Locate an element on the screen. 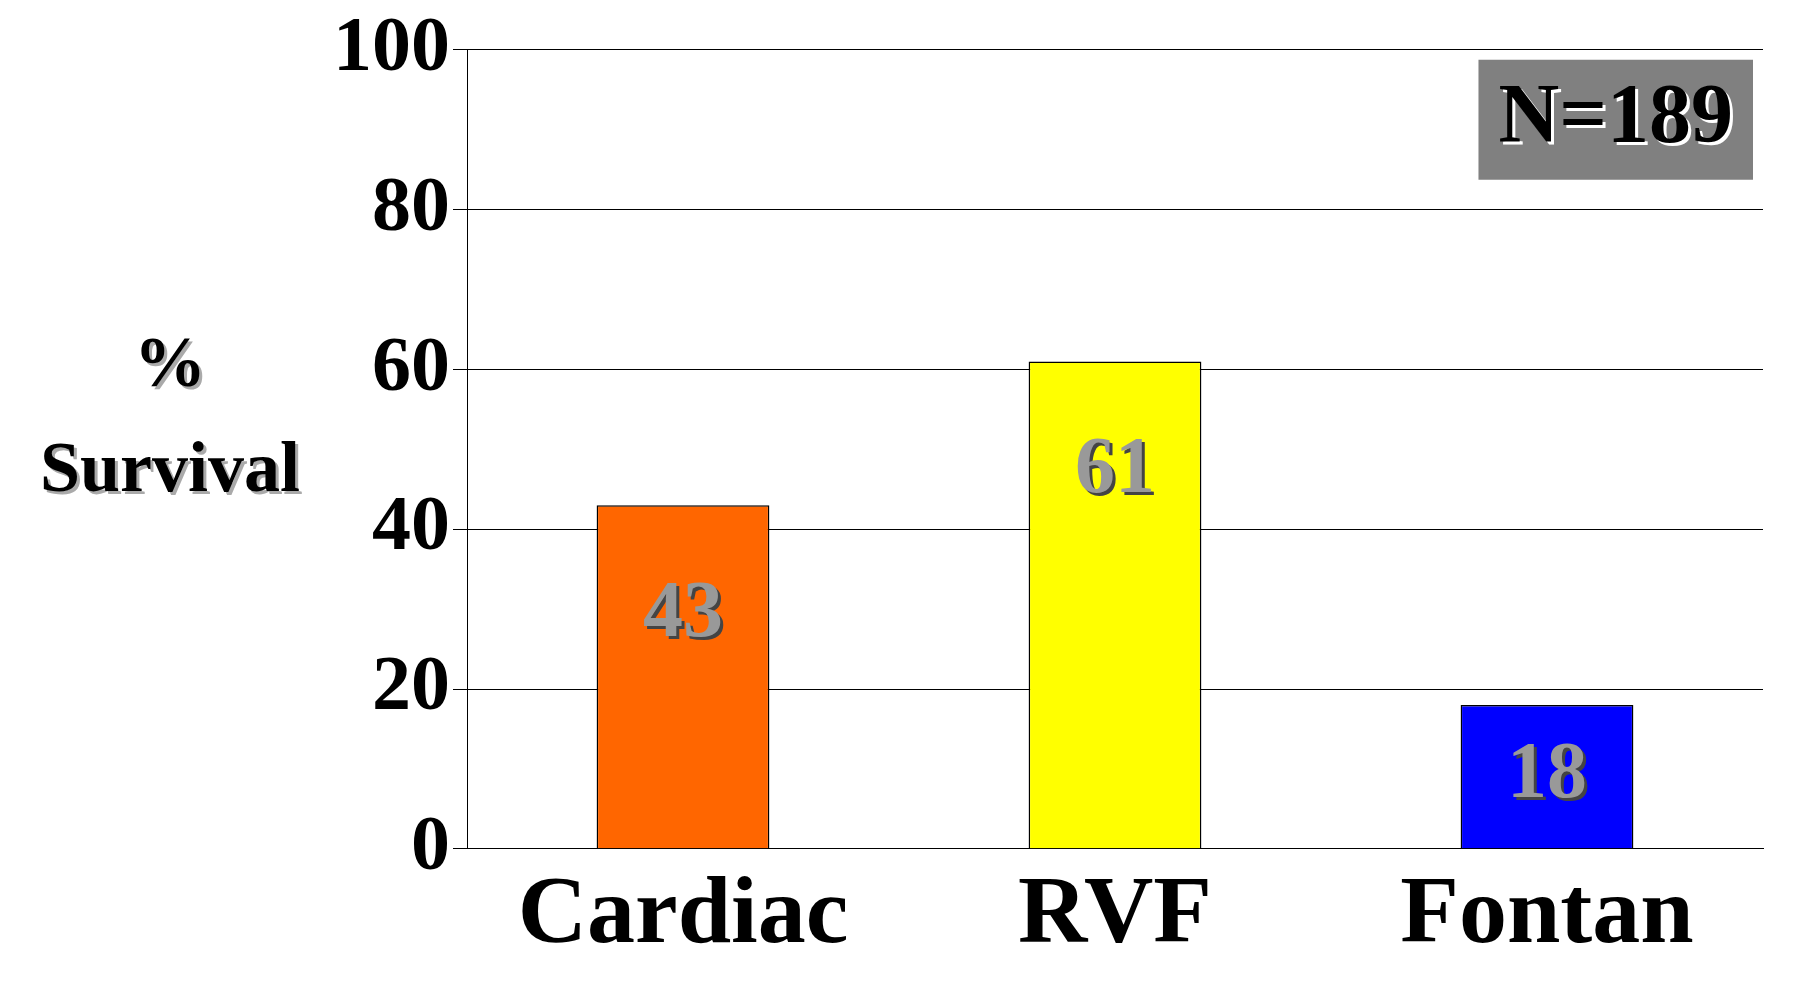 The image size is (1793, 988). x-tick-label: RVF is located at coordinates (1115, 910).